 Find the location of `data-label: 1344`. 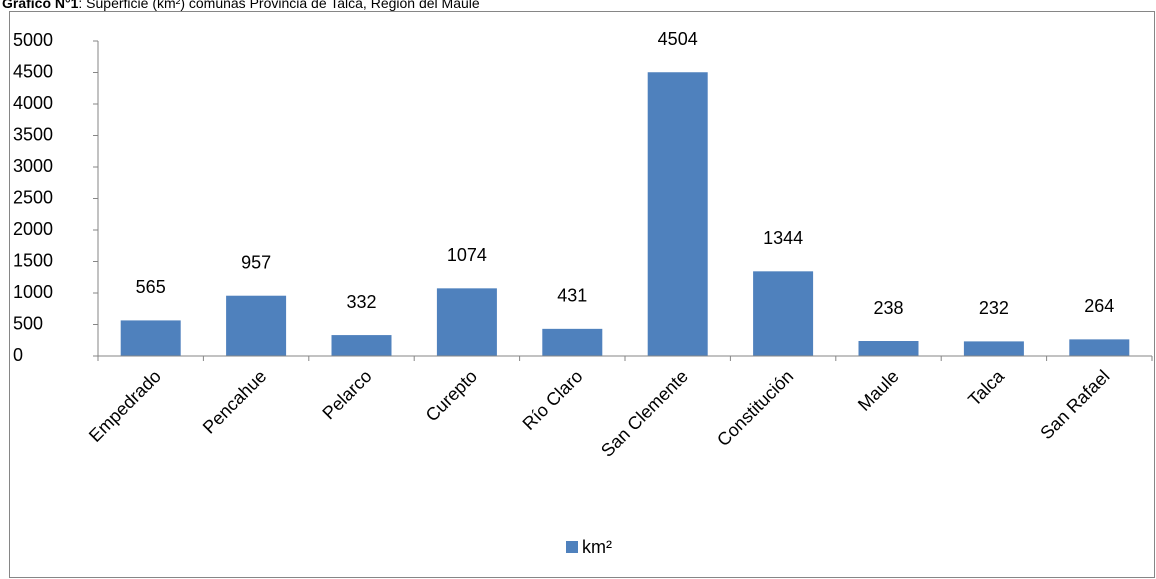

data-label: 1344 is located at coordinates (783, 238).